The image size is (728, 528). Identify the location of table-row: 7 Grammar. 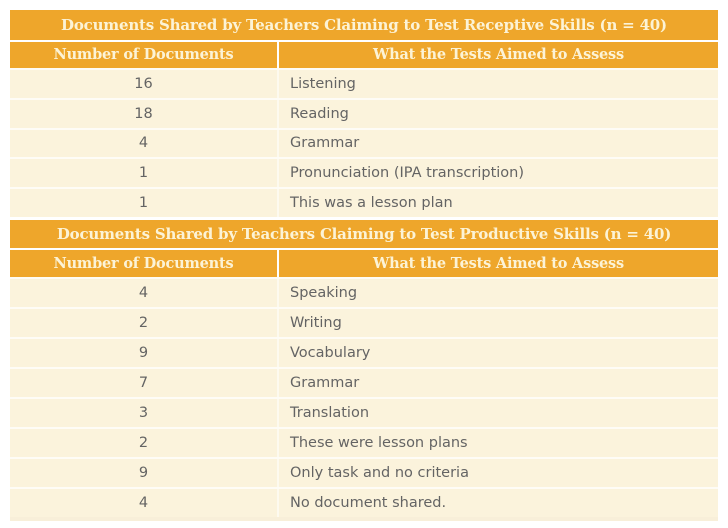
(364, 381).